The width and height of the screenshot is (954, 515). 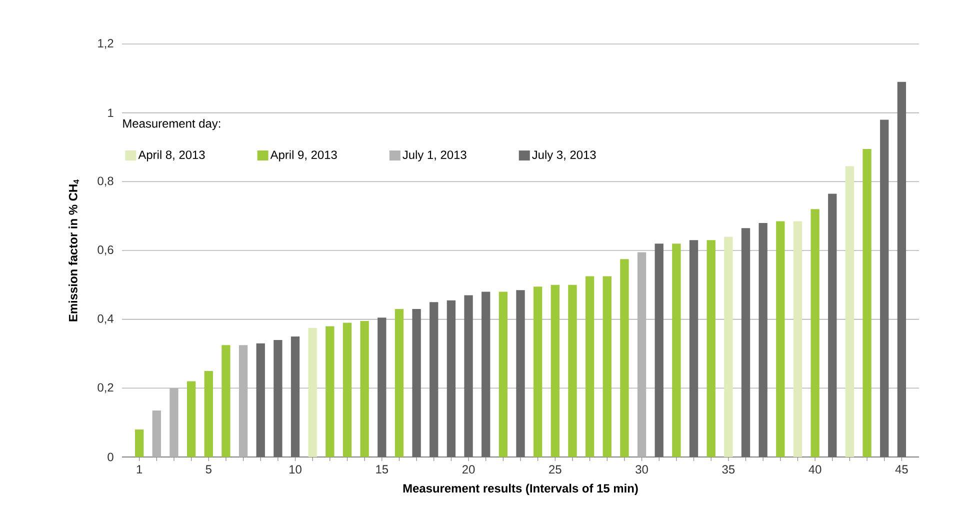 What do you see at coordinates (901, 469) in the screenshot?
I see `x-tick-label: 45` at bounding box center [901, 469].